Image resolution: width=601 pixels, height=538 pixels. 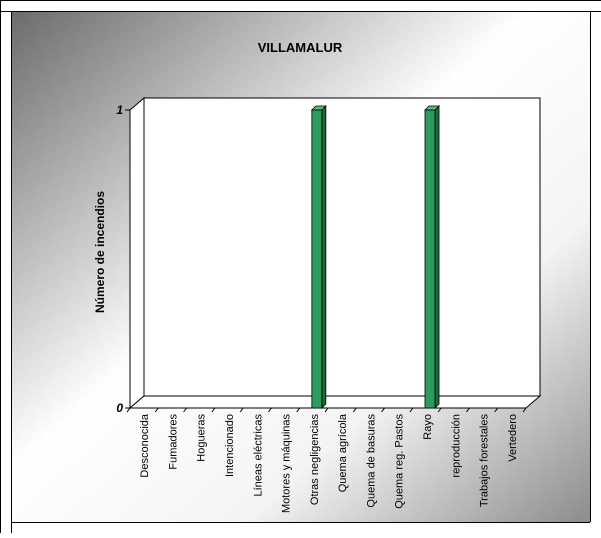 What do you see at coordinates (230, 445) in the screenshot?
I see `x-tick-label: Intencionado` at bounding box center [230, 445].